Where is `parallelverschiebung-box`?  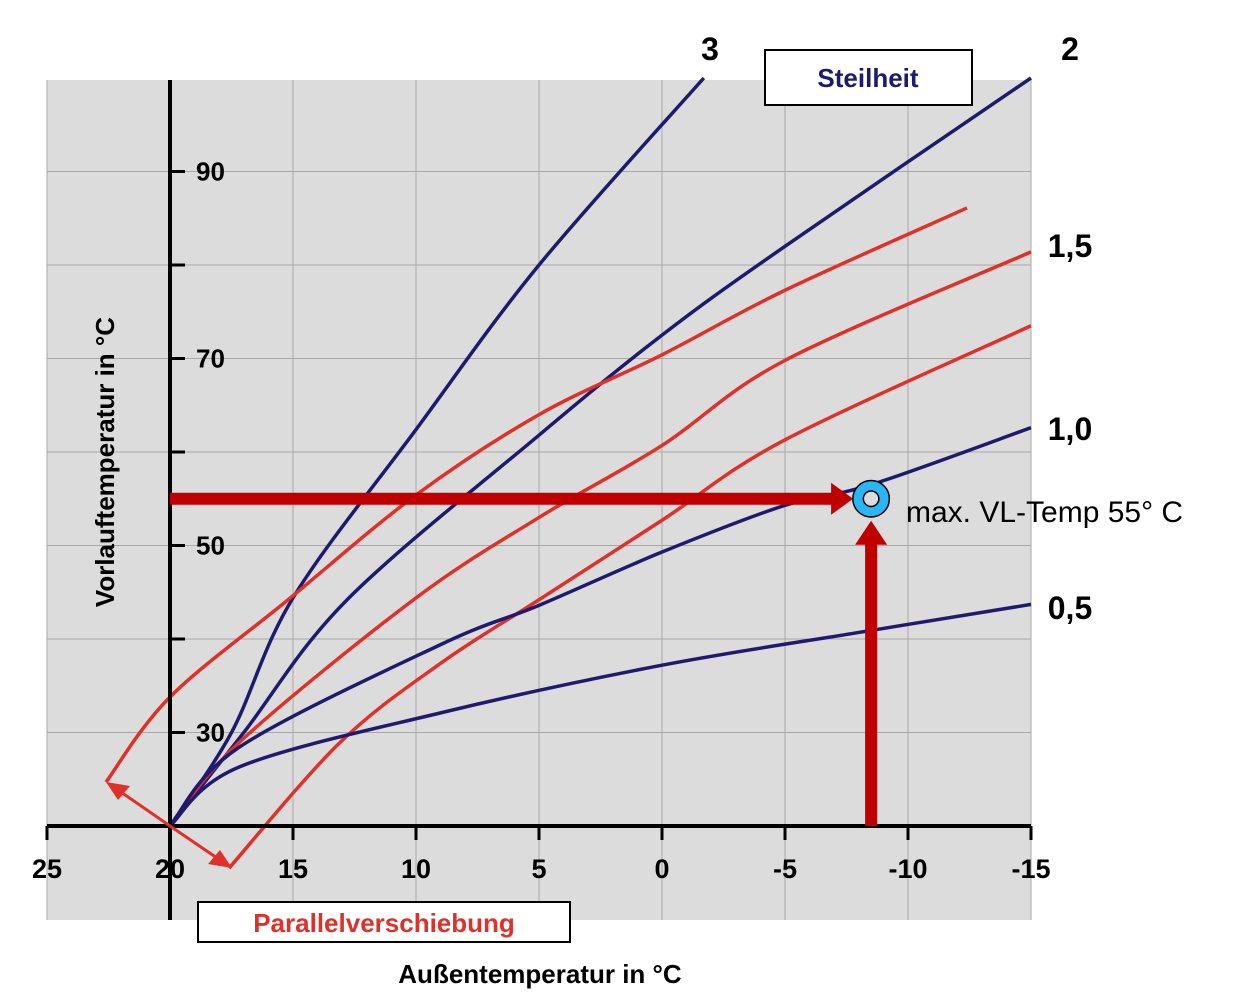
parallelverschiebung-box is located at coordinates (384, 922).